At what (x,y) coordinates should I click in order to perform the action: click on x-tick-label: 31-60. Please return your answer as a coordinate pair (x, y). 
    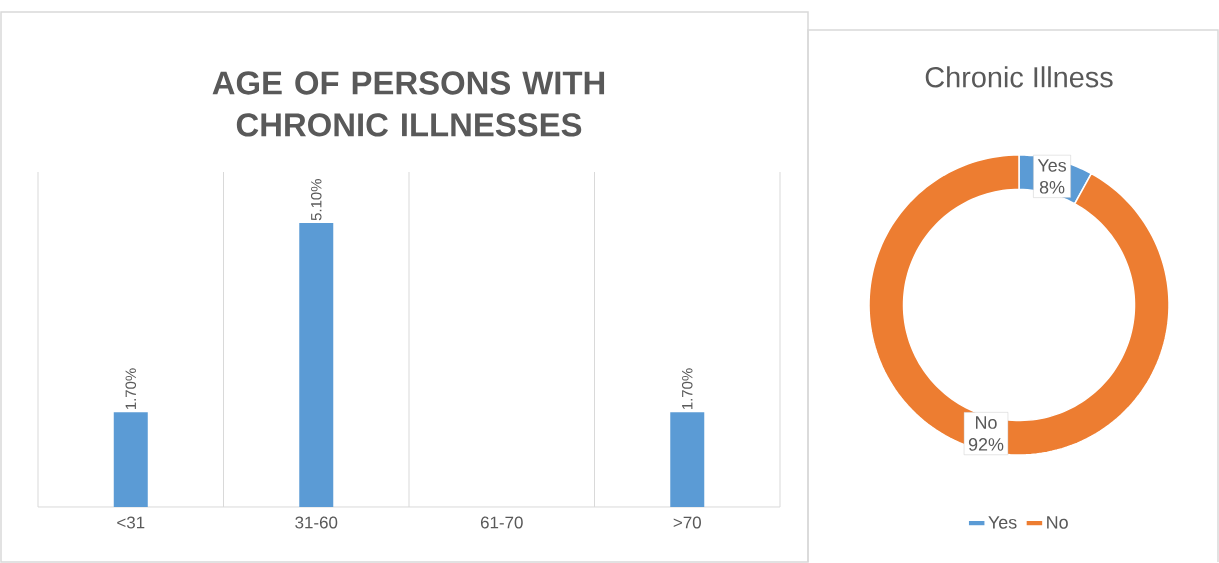
    Looking at the image, I should click on (316, 522).